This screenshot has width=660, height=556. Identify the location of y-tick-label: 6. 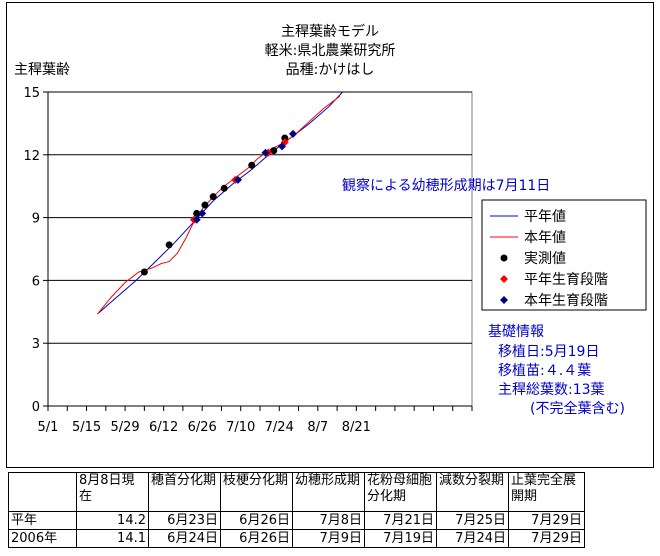
(36, 281).